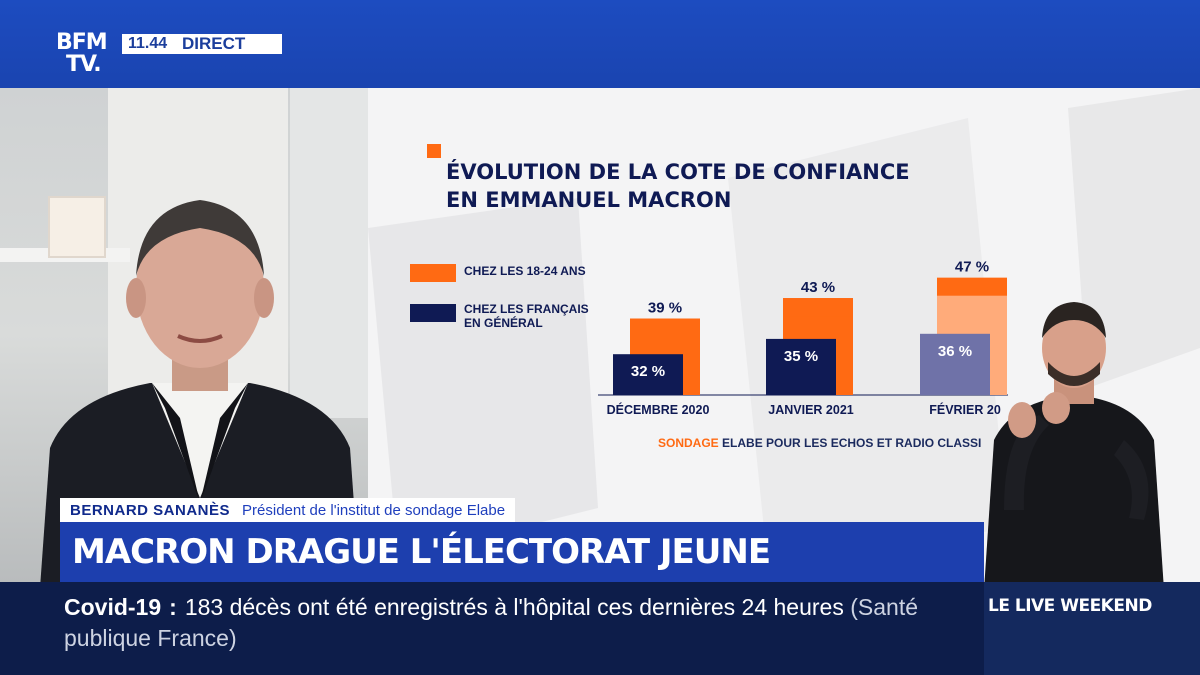 This screenshot has height=675, width=1200. Describe the element at coordinates (503, 323) in the screenshot. I see `legend-label-general-line-2: EN GÉNÉRAL` at that location.